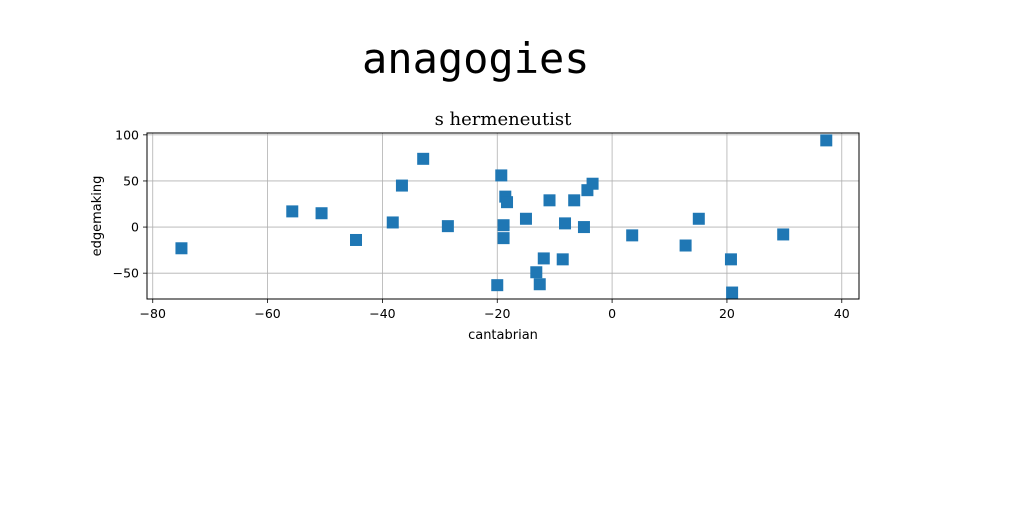  Describe the element at coordinates (97, 216) in the screenshot. I see `y-axis-label: edgemaking` at that location.